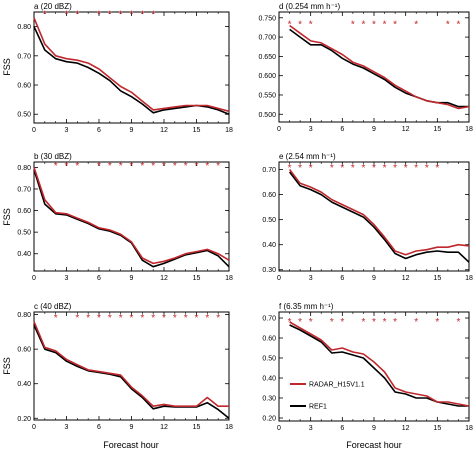 The image size is (474, 452). What do you see at coordinates (53, 306) in the screenshot?
I see `panel-title: c (40 dBZ)` at bounding box center [53, 306].